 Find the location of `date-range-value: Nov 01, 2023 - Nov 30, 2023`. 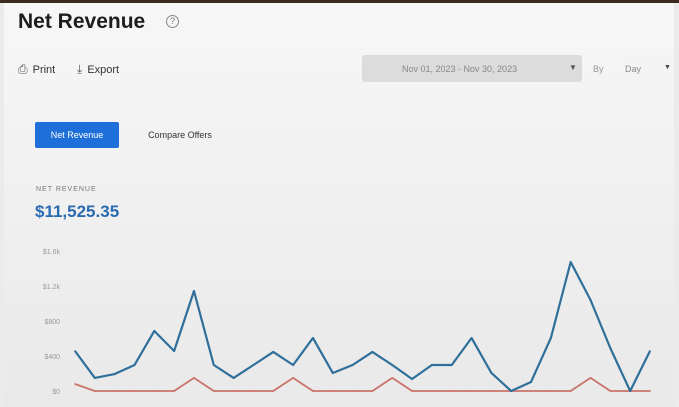

date-range-value: Nov 01, 2023 - Nov 30, 2023 is located at coordinates (460, 69).